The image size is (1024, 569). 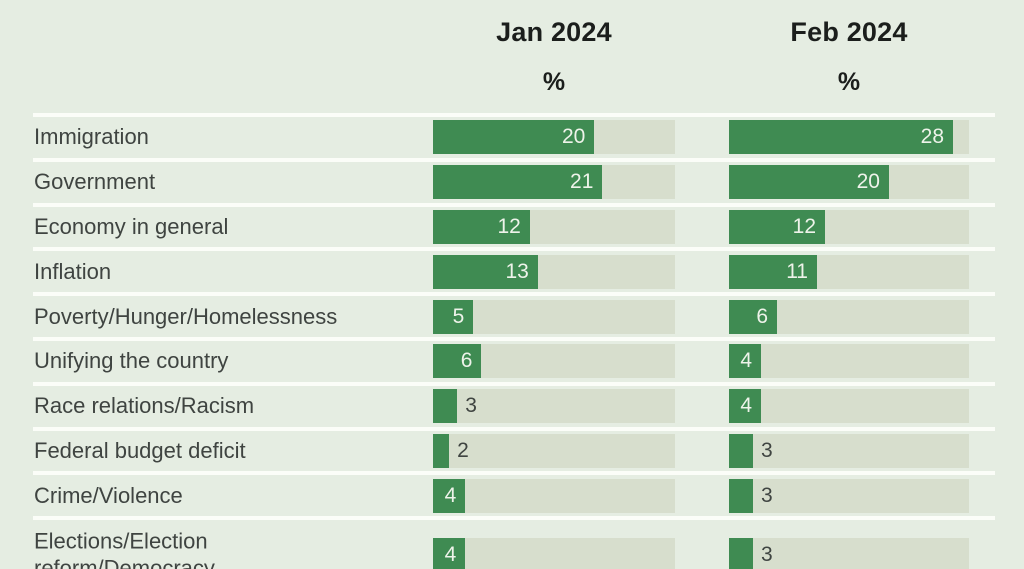 What do you see at coordinates (95, 181) in the screenshot?
I see `category-label: Government` at bounding box center [95, 181].